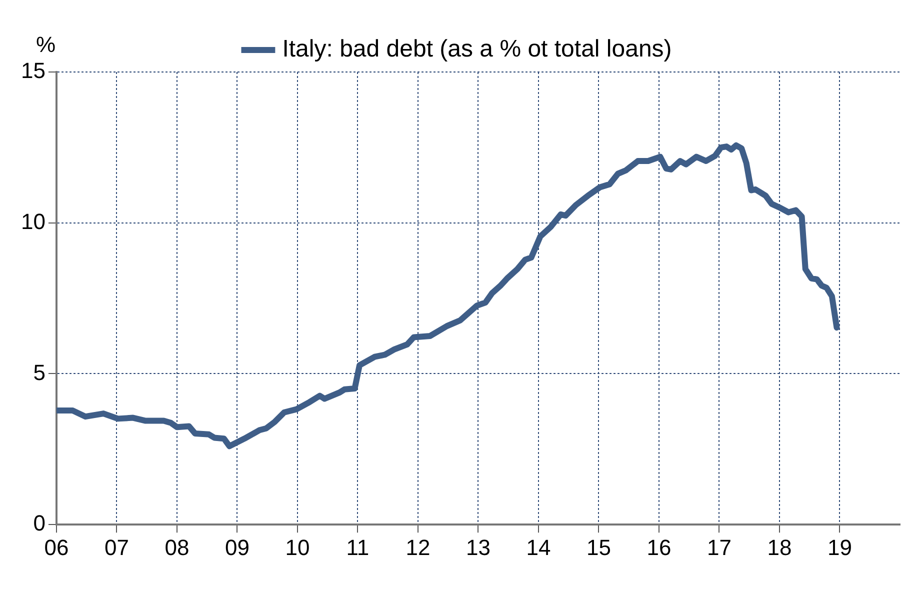 This screenshot has width=917, height=603. Describe the element at coordinates (719, 547) in the screenshot. I see `x-tick-label: 17` at that location.